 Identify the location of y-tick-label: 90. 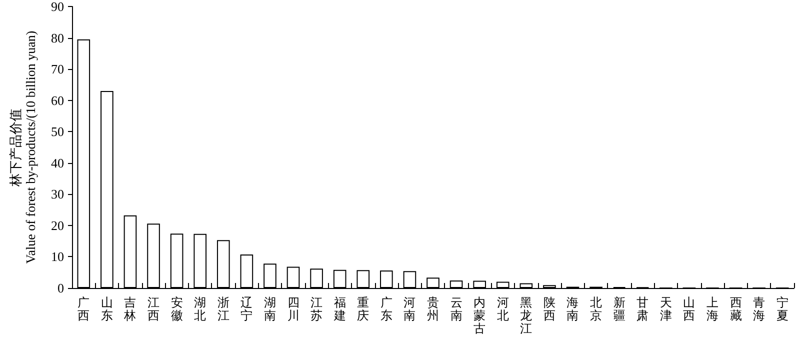
(57, 7).